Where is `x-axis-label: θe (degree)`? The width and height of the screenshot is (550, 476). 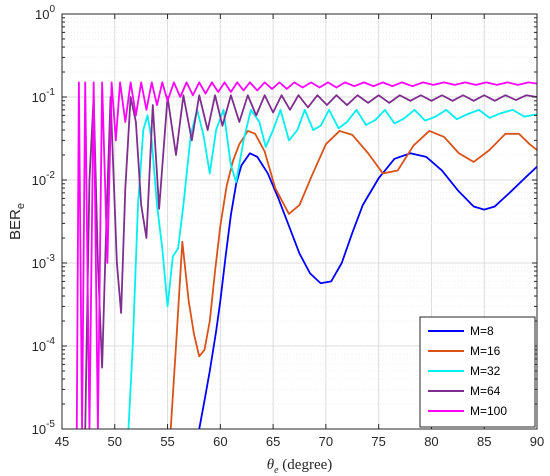
x-axis-label: θe (degree) is located at coordinates (300, 466).